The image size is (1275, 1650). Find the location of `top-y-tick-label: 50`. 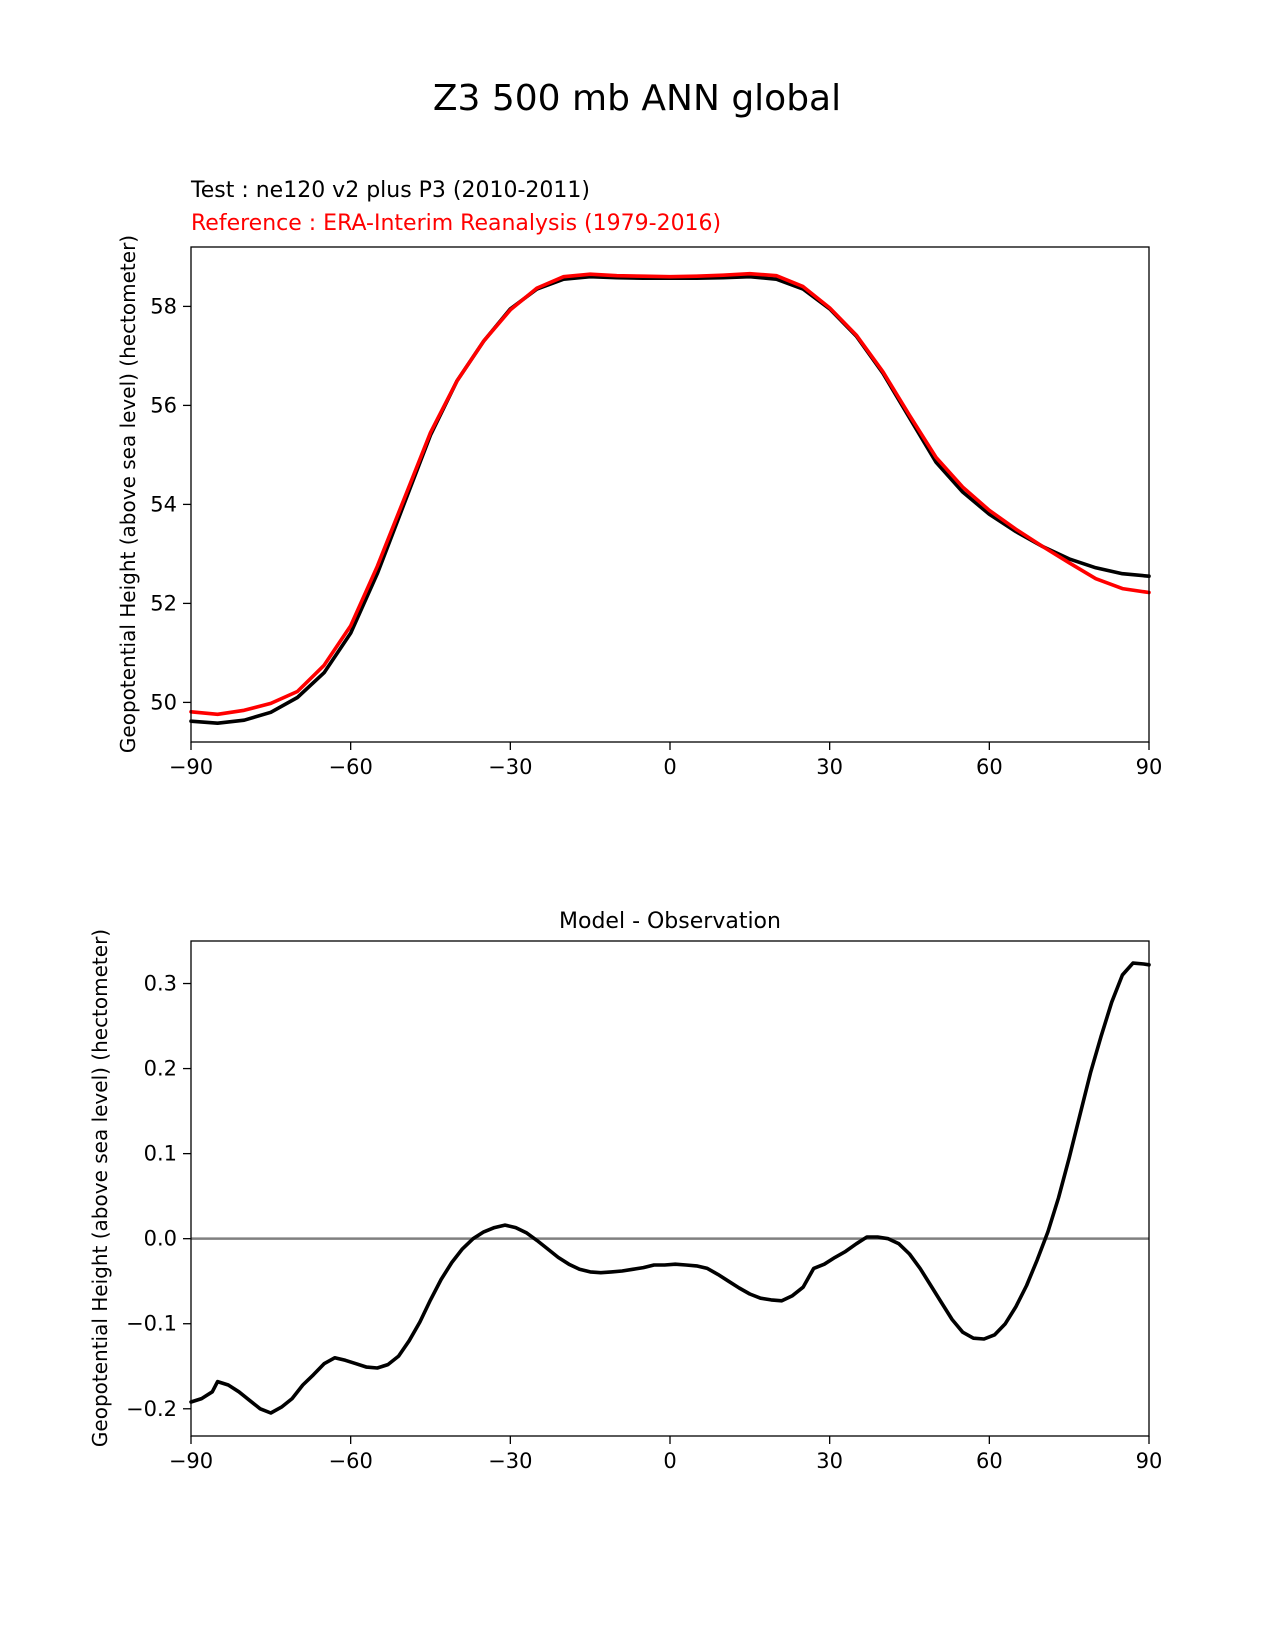

top-y-tick-label: 50 is located at coordinates (163, 702).